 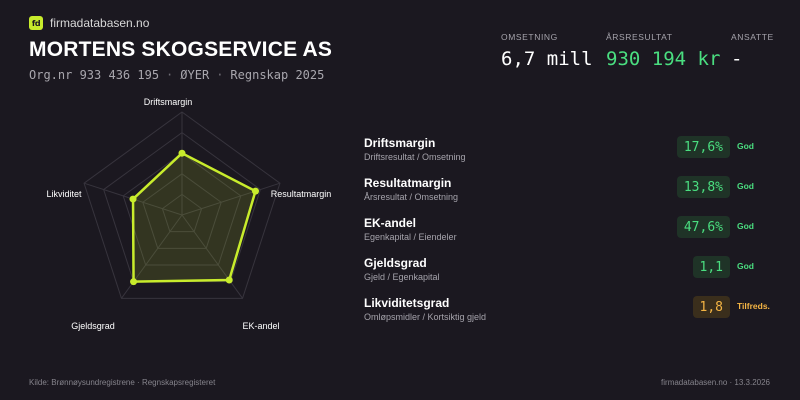 What do you see at coordinates (36, 23) in the screenshot?
I see `brand-logo-icon: fd` at bounding box center [36, 23].